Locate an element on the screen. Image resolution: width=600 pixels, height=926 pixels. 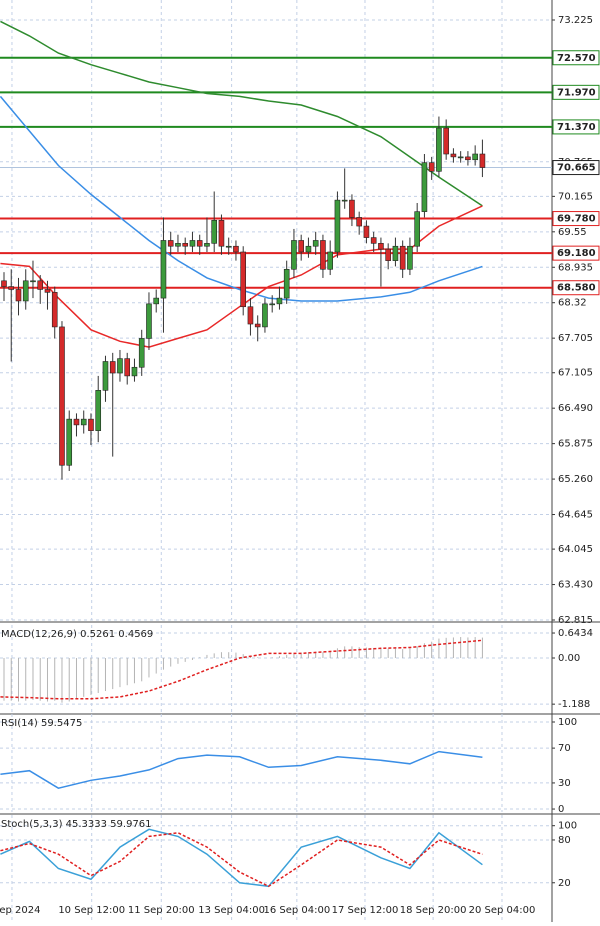
y-tick-label: 66.490 is located at coordinates (575, 408).